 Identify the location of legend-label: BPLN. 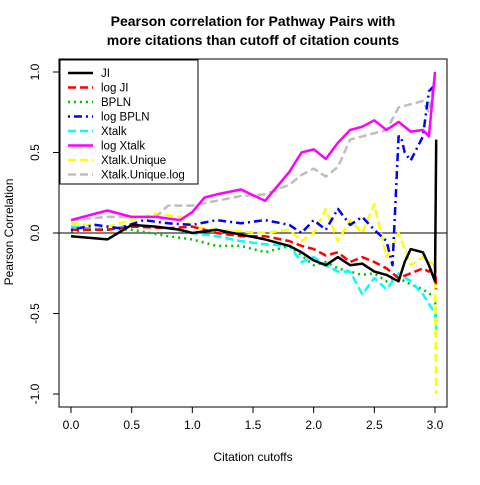
(116, 103).